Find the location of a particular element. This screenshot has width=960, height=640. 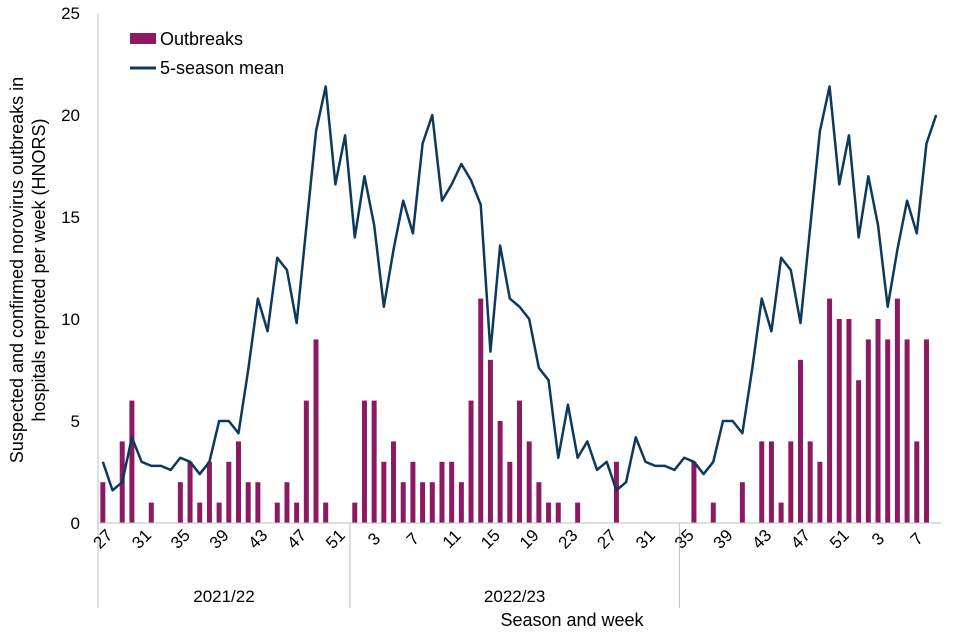

x-tick-label: 19 is located at coordinates (529, 539).